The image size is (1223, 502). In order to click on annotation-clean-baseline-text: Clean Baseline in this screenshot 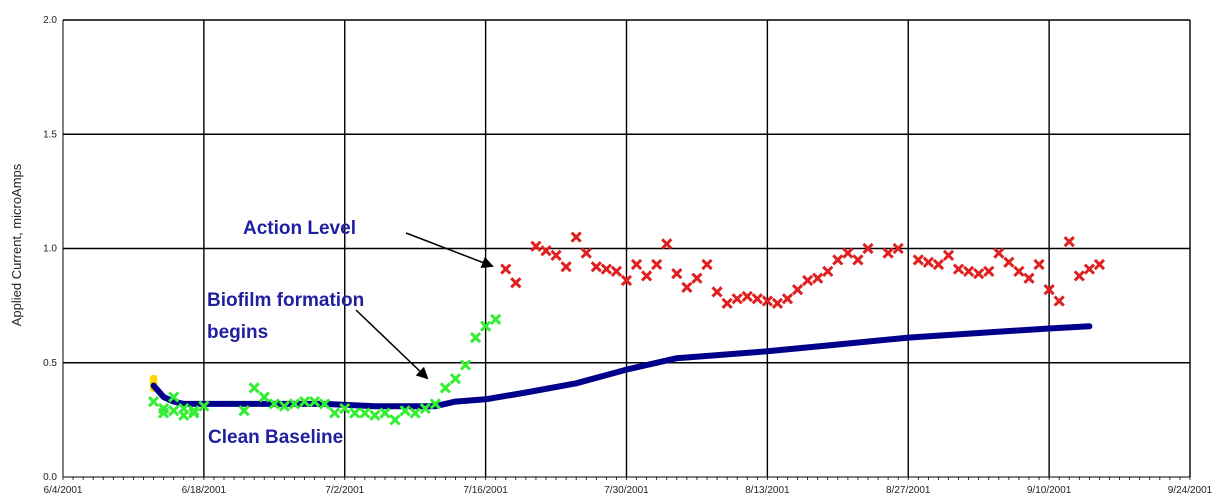, I will do `click(275, 437)`.